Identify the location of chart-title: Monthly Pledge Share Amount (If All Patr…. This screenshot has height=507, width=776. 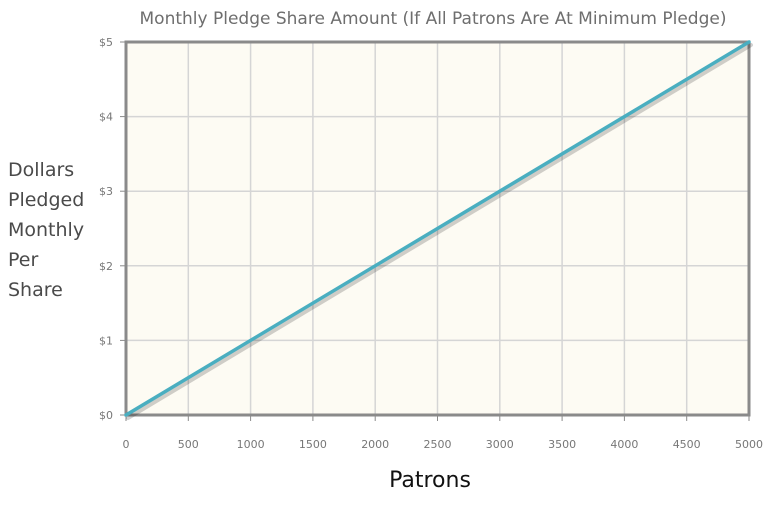
(433, 19).